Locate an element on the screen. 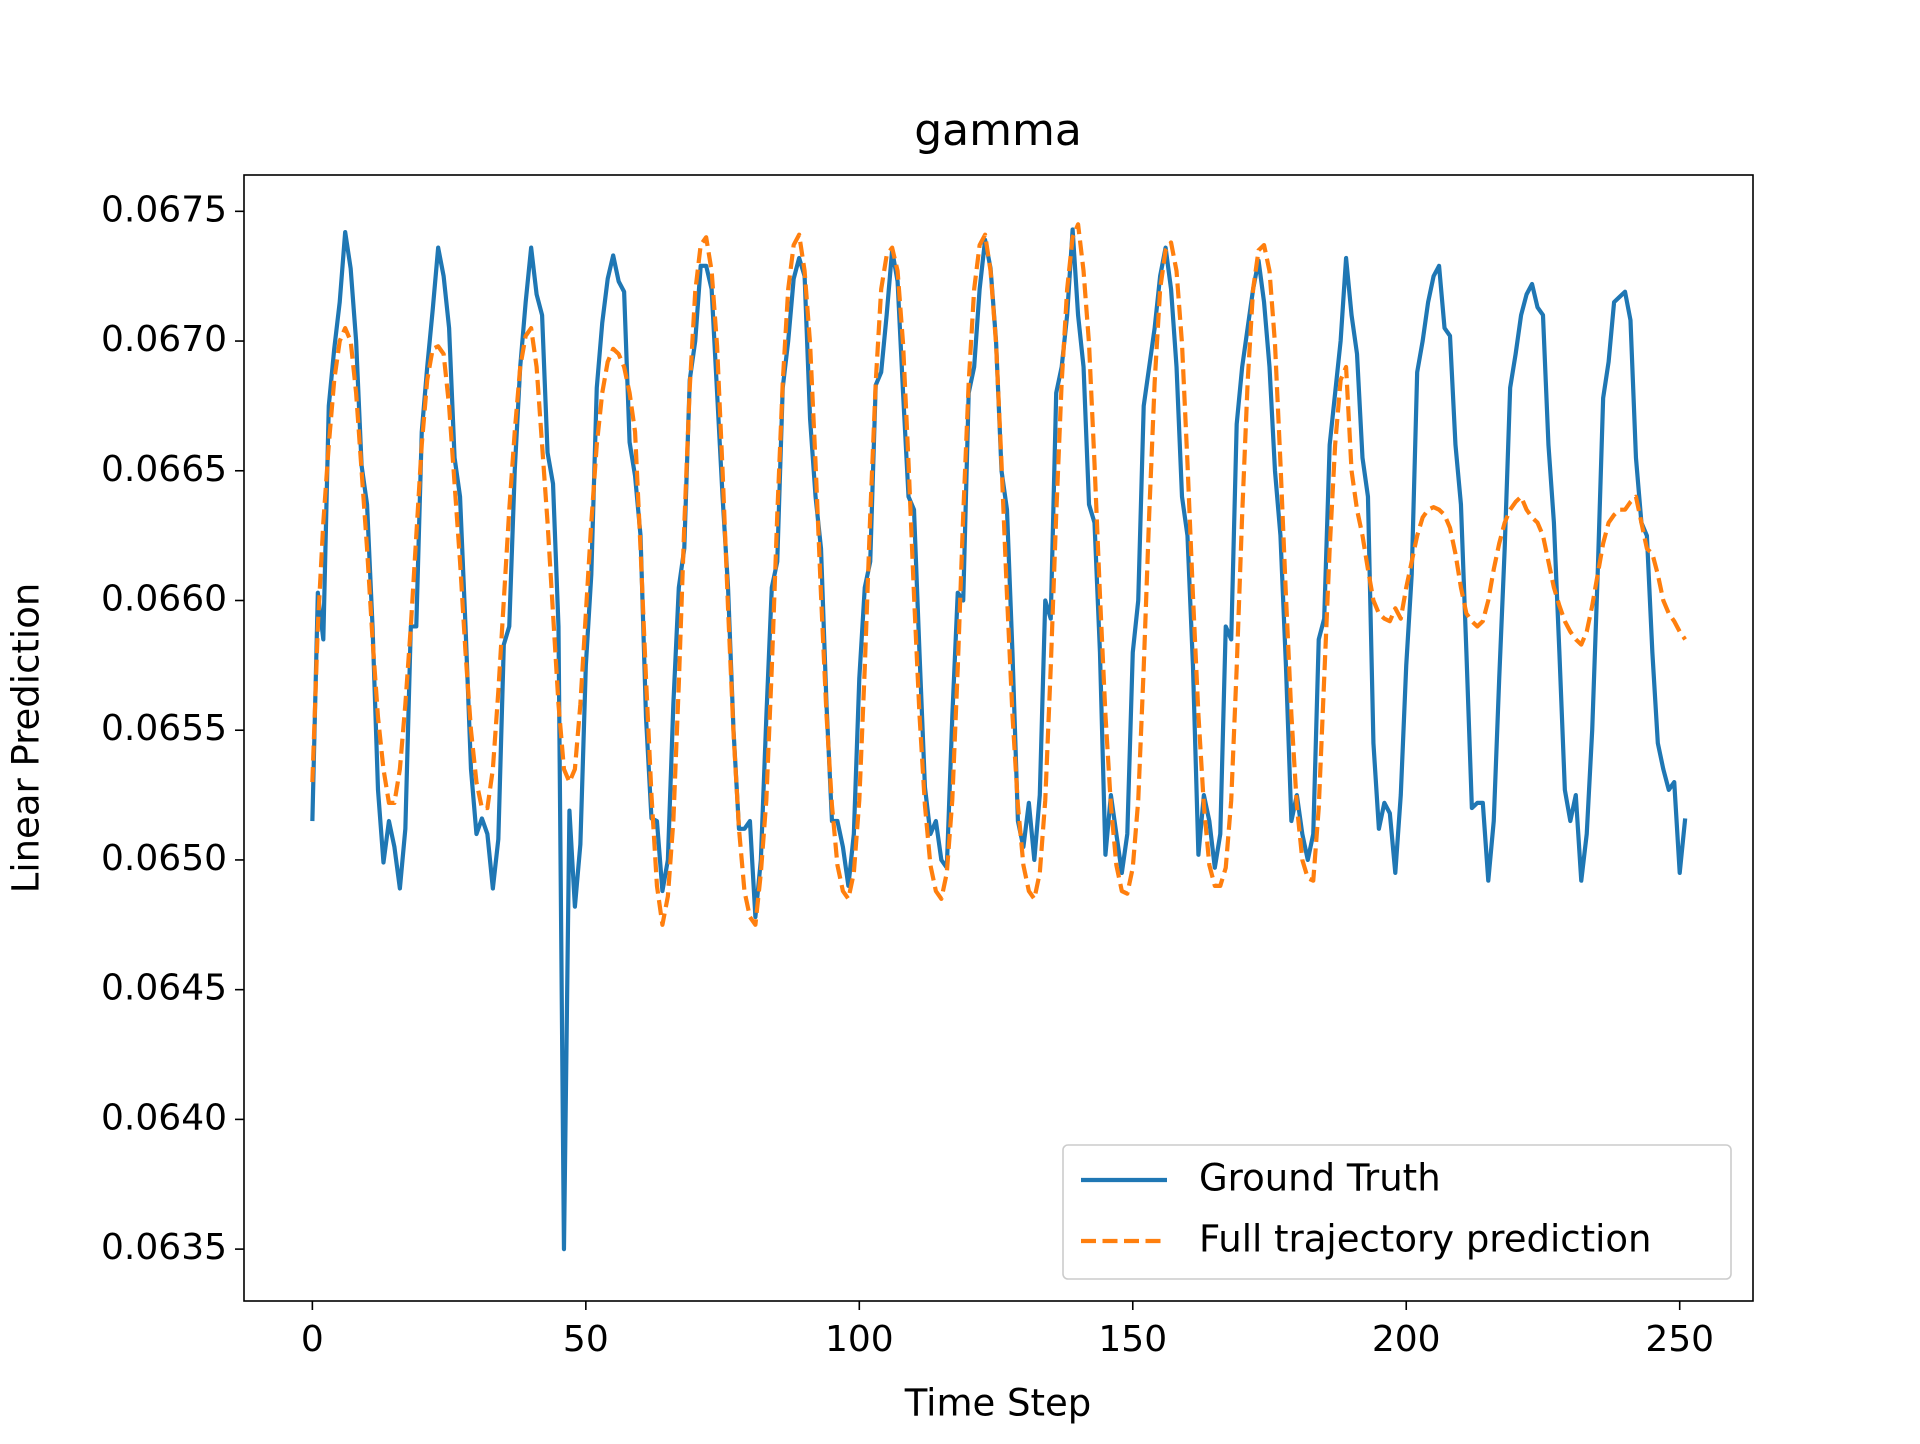 Image resolution: width=1920 pixels, height=1444 pixels. chart-title: gamma is located at coordinates (998, 130).